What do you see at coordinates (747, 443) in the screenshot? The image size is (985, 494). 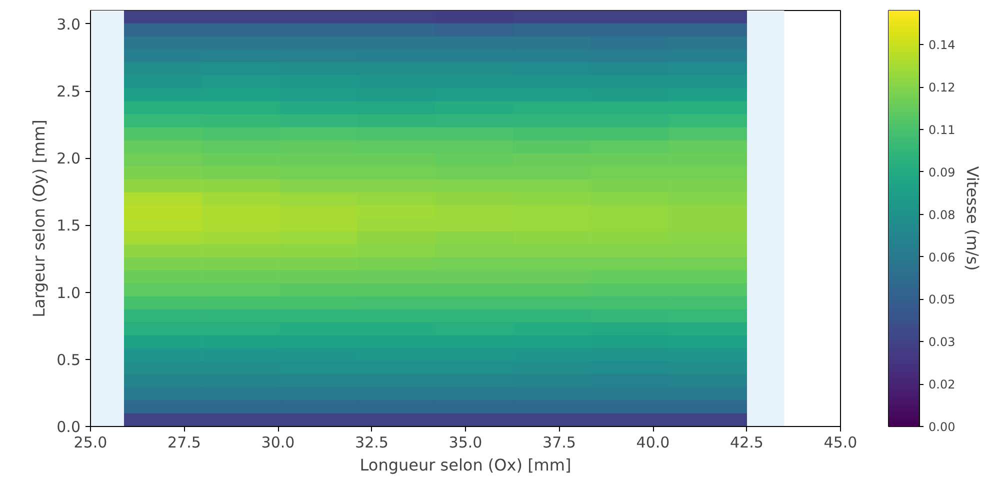 I see `x-tick-label: 42.5` at bounding box center [747, 443].